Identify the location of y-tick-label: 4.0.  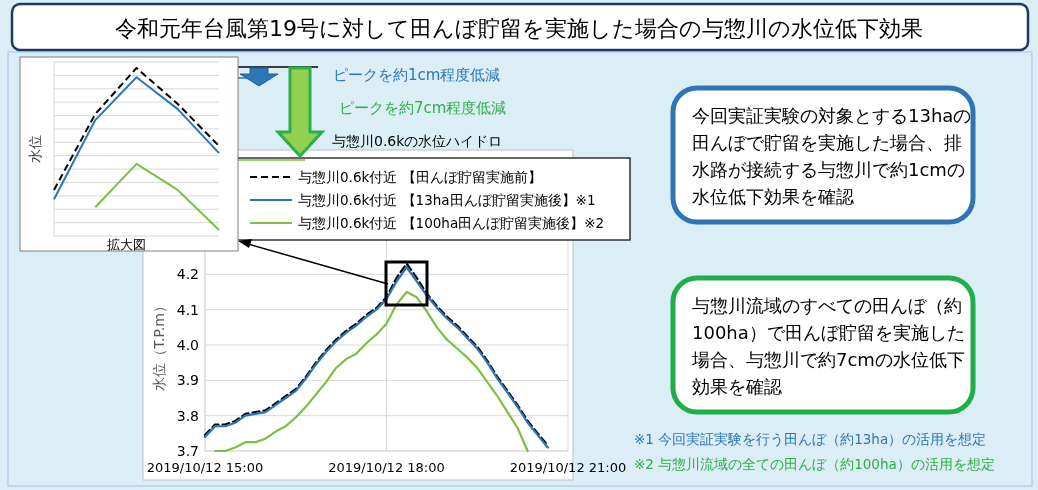
(187, 345).